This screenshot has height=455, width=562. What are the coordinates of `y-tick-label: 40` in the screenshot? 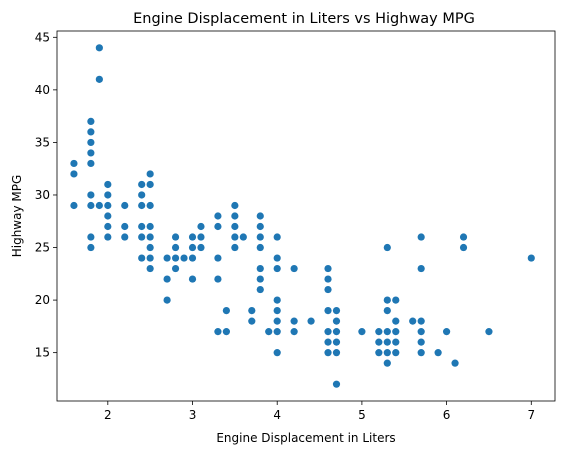 It's located at (42, 90).